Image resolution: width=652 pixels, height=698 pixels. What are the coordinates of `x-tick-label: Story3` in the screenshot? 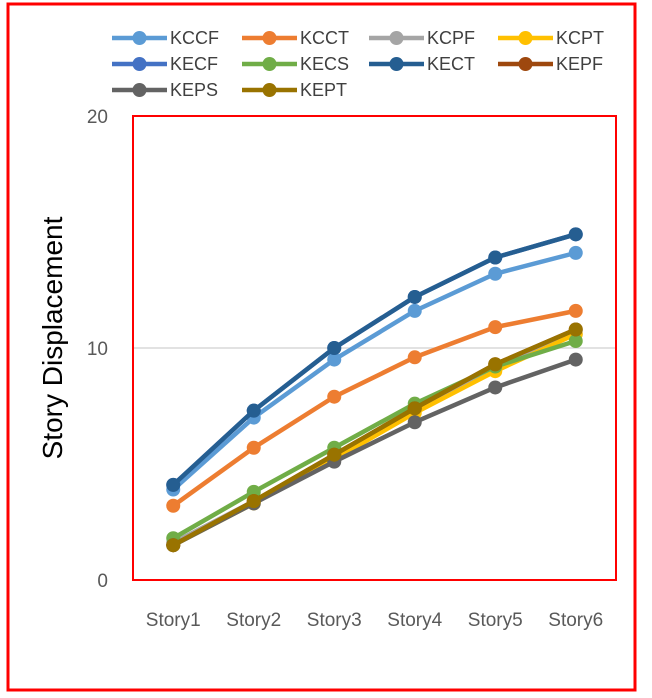 It's located at (334, 620).